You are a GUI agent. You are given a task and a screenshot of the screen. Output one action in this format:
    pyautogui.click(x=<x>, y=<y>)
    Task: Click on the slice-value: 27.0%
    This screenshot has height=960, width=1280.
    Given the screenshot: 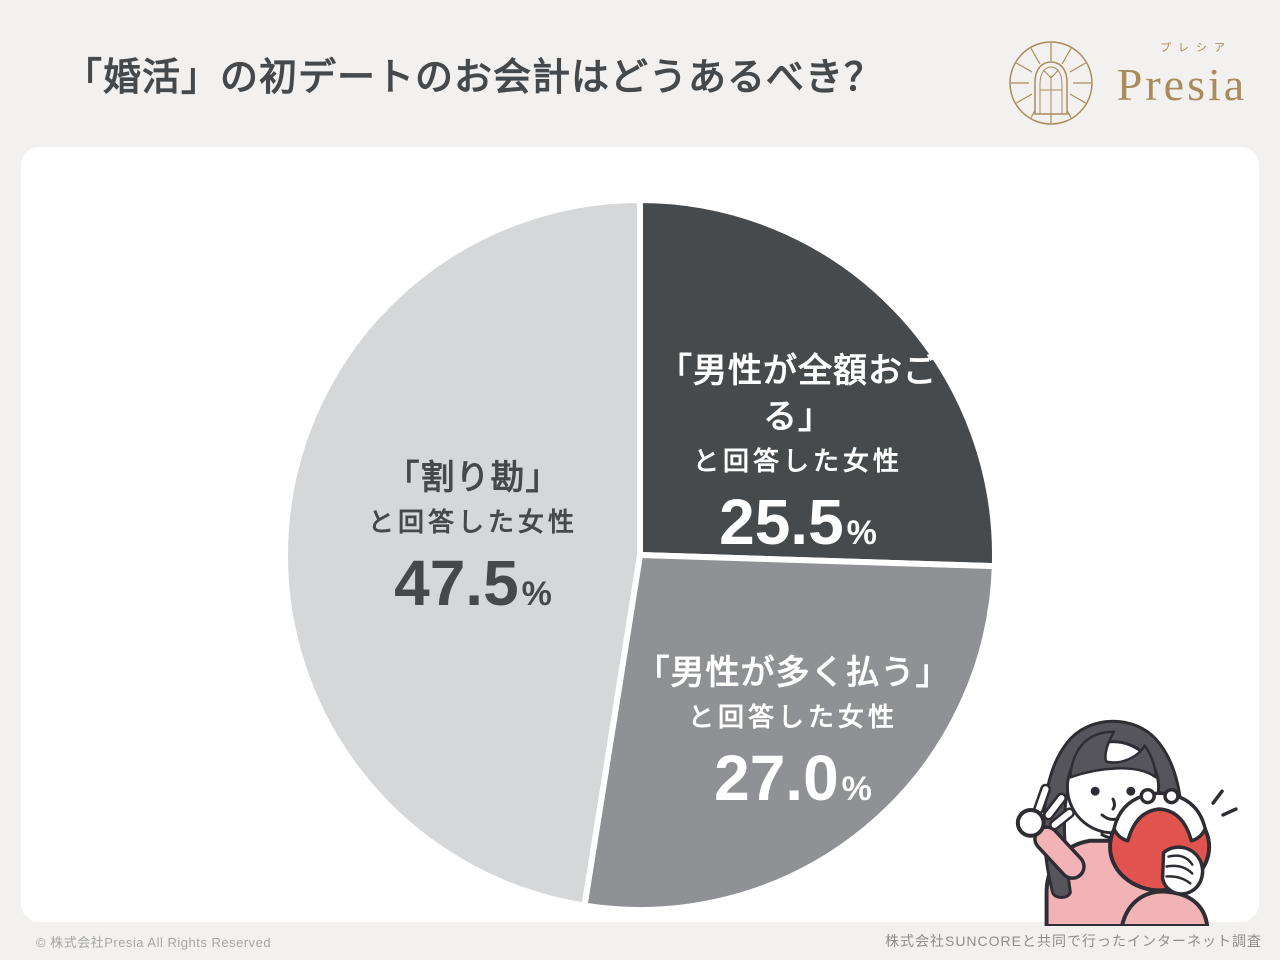 What is the action you would take?
    pyautogui.click(x=793, y=778)
    